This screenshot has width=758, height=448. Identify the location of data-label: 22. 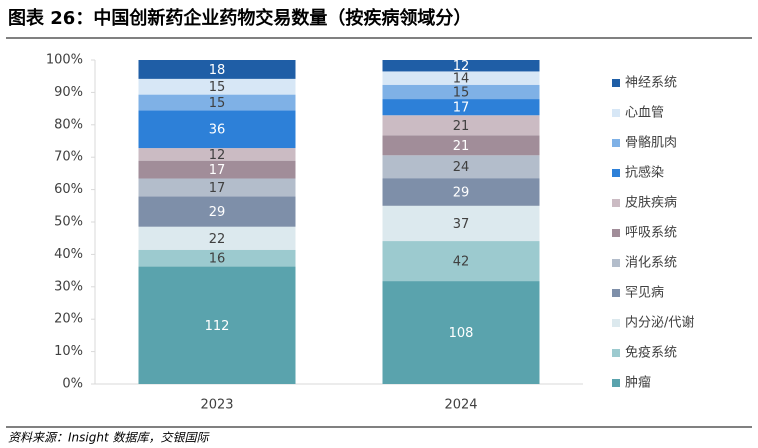
(217, 239).